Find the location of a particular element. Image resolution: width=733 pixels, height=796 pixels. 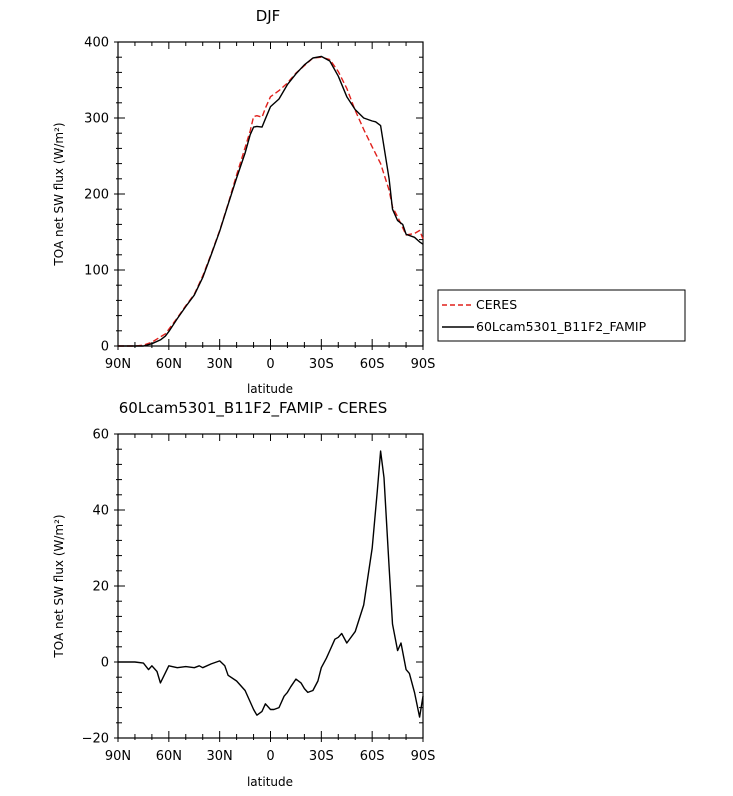

bottom-series-lines is located at coordinates (271, 584).